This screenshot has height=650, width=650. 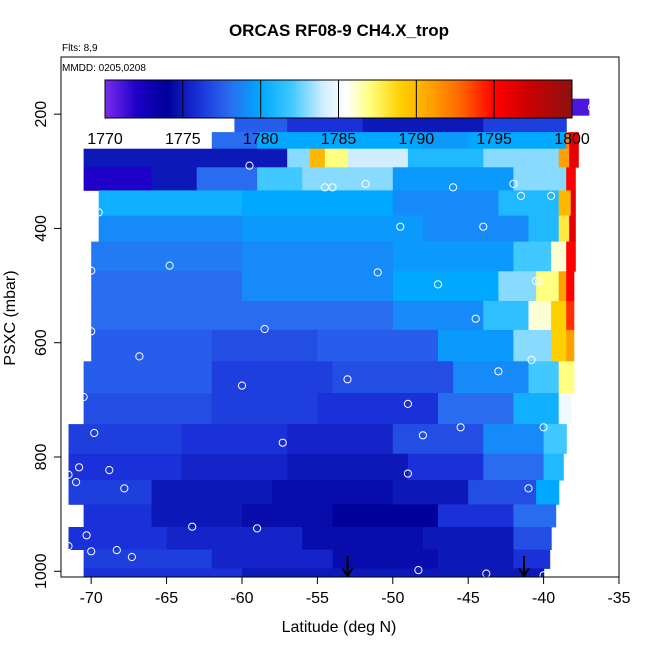 I want to click on flights-label: Flts: 8,9, so click(x=80, y=48).